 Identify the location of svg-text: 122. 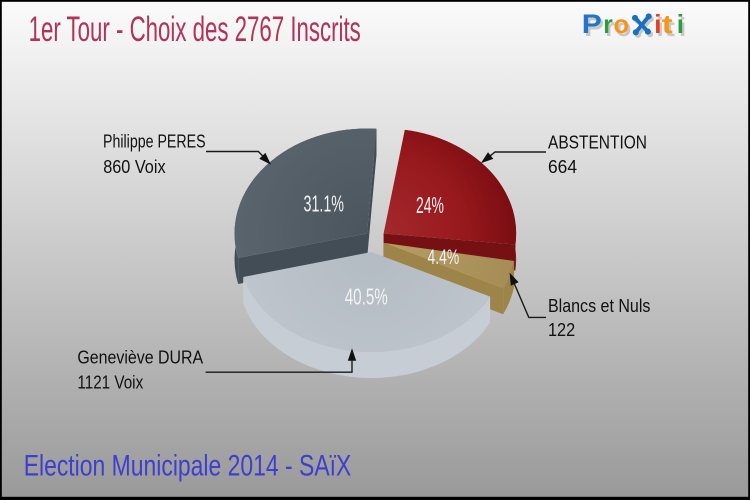
(561, 330).